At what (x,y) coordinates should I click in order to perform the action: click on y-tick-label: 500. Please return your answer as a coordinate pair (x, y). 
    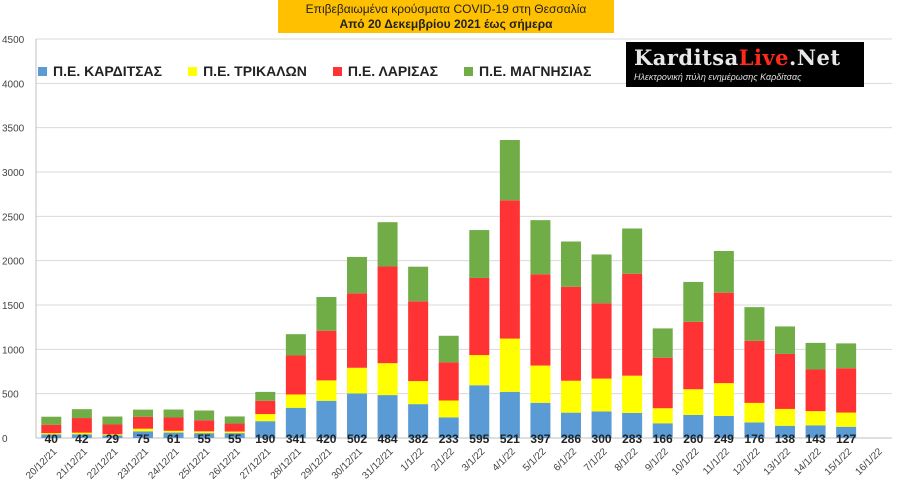
    Looking at the image, I should click on (10, 395).